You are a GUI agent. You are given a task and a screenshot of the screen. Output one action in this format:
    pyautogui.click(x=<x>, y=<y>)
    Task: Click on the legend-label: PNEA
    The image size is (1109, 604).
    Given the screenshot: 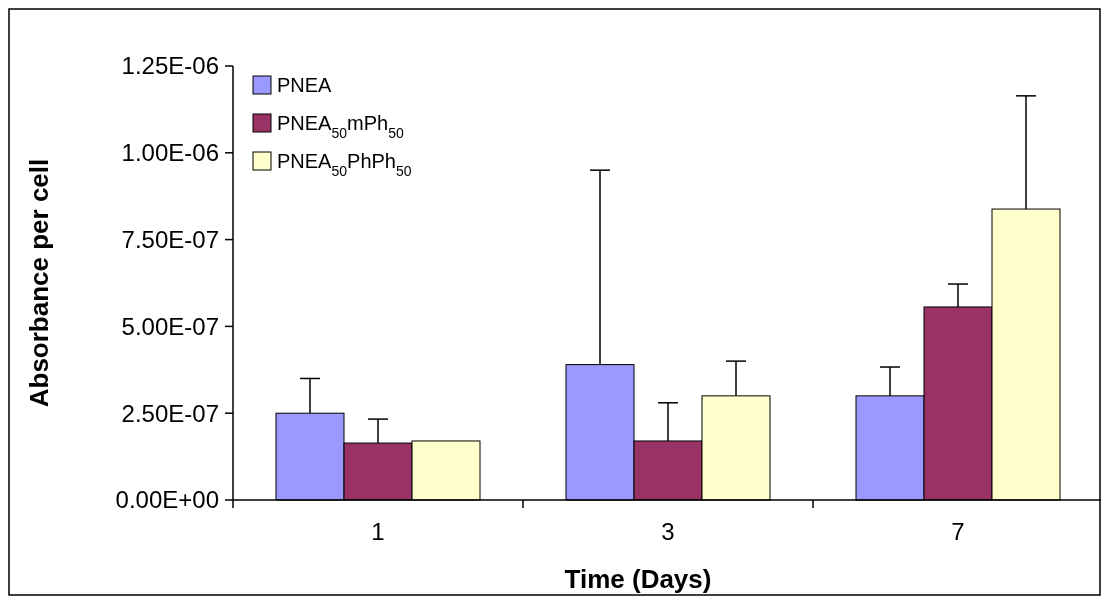 What is the action you would take?
    pyautogui.click(x=305, y=85)
    